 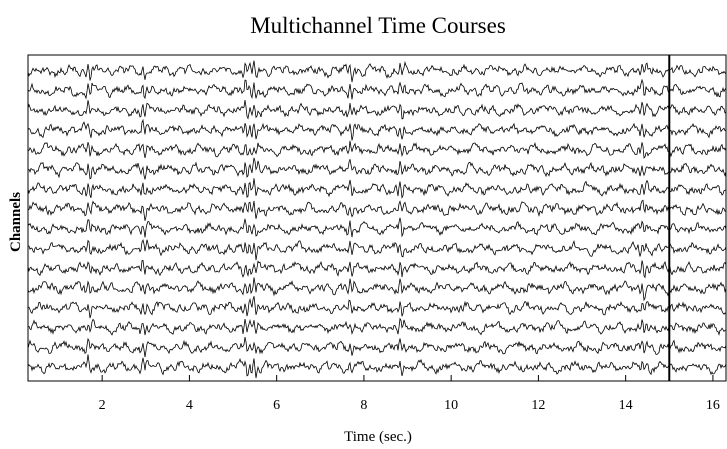 I want to click on x-tick-label: 10, so click(x=451, y=405).